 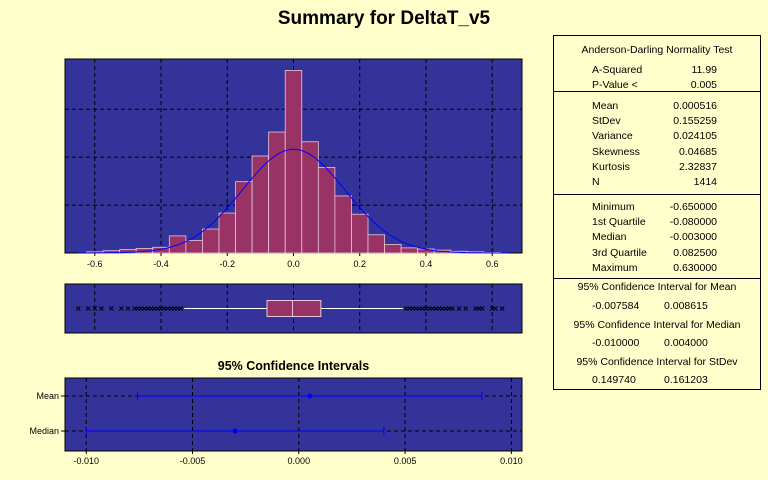 What do you see at coordinates (44, 431) in the screenshot?
I see `ci-row-label: Median` at bounding box center [44, 431].